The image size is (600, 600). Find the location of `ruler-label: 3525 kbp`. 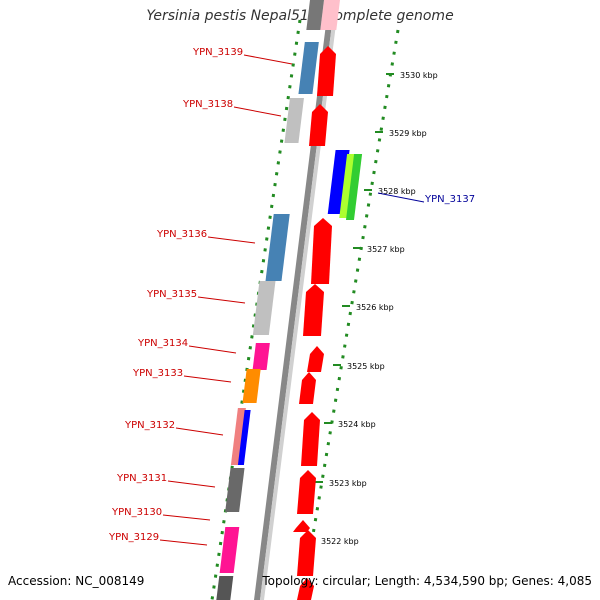

ruler-label: 3525 kbp is located at coordinates (366, 366).